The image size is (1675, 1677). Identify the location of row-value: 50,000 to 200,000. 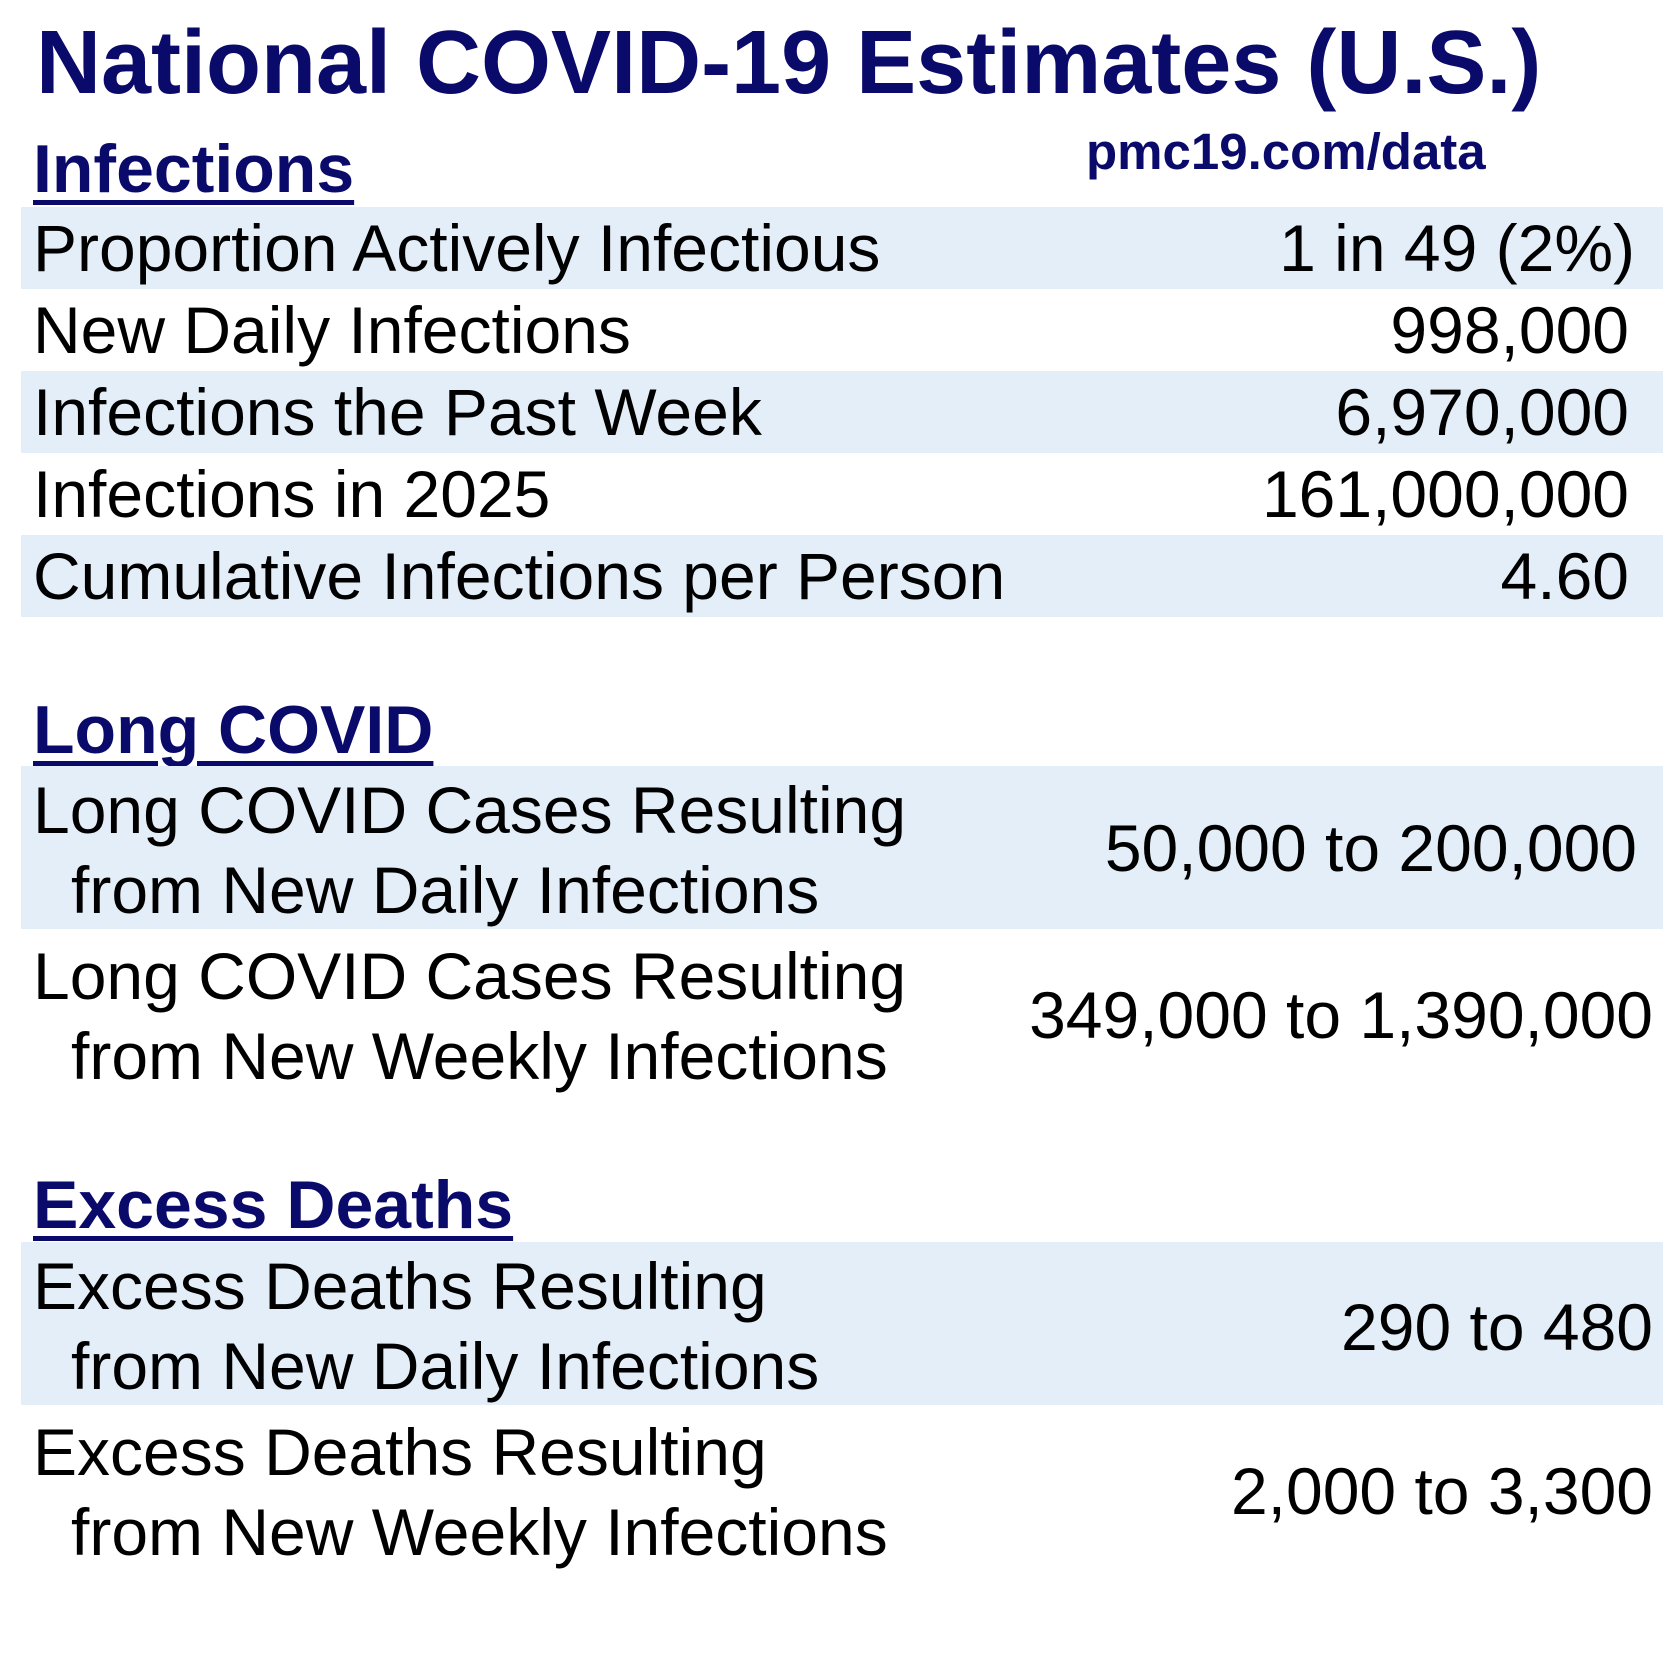
(1370, 848).